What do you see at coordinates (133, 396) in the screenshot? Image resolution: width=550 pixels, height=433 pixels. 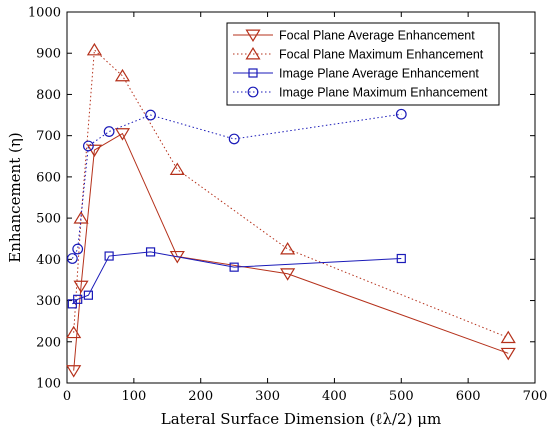 I see `x-tick-label: 100` at bounding box center [133, 396].